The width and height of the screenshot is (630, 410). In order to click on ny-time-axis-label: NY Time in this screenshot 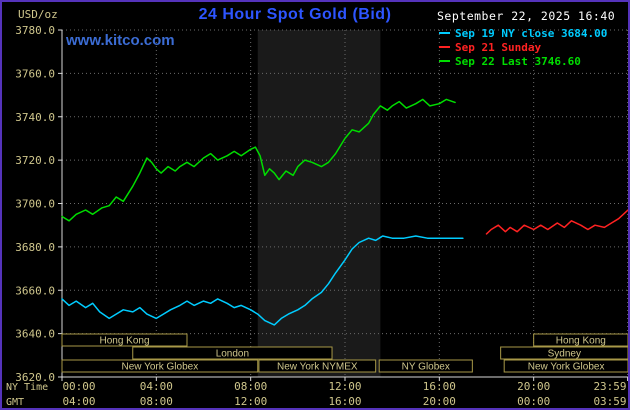, I will do `click(27, 387)`.